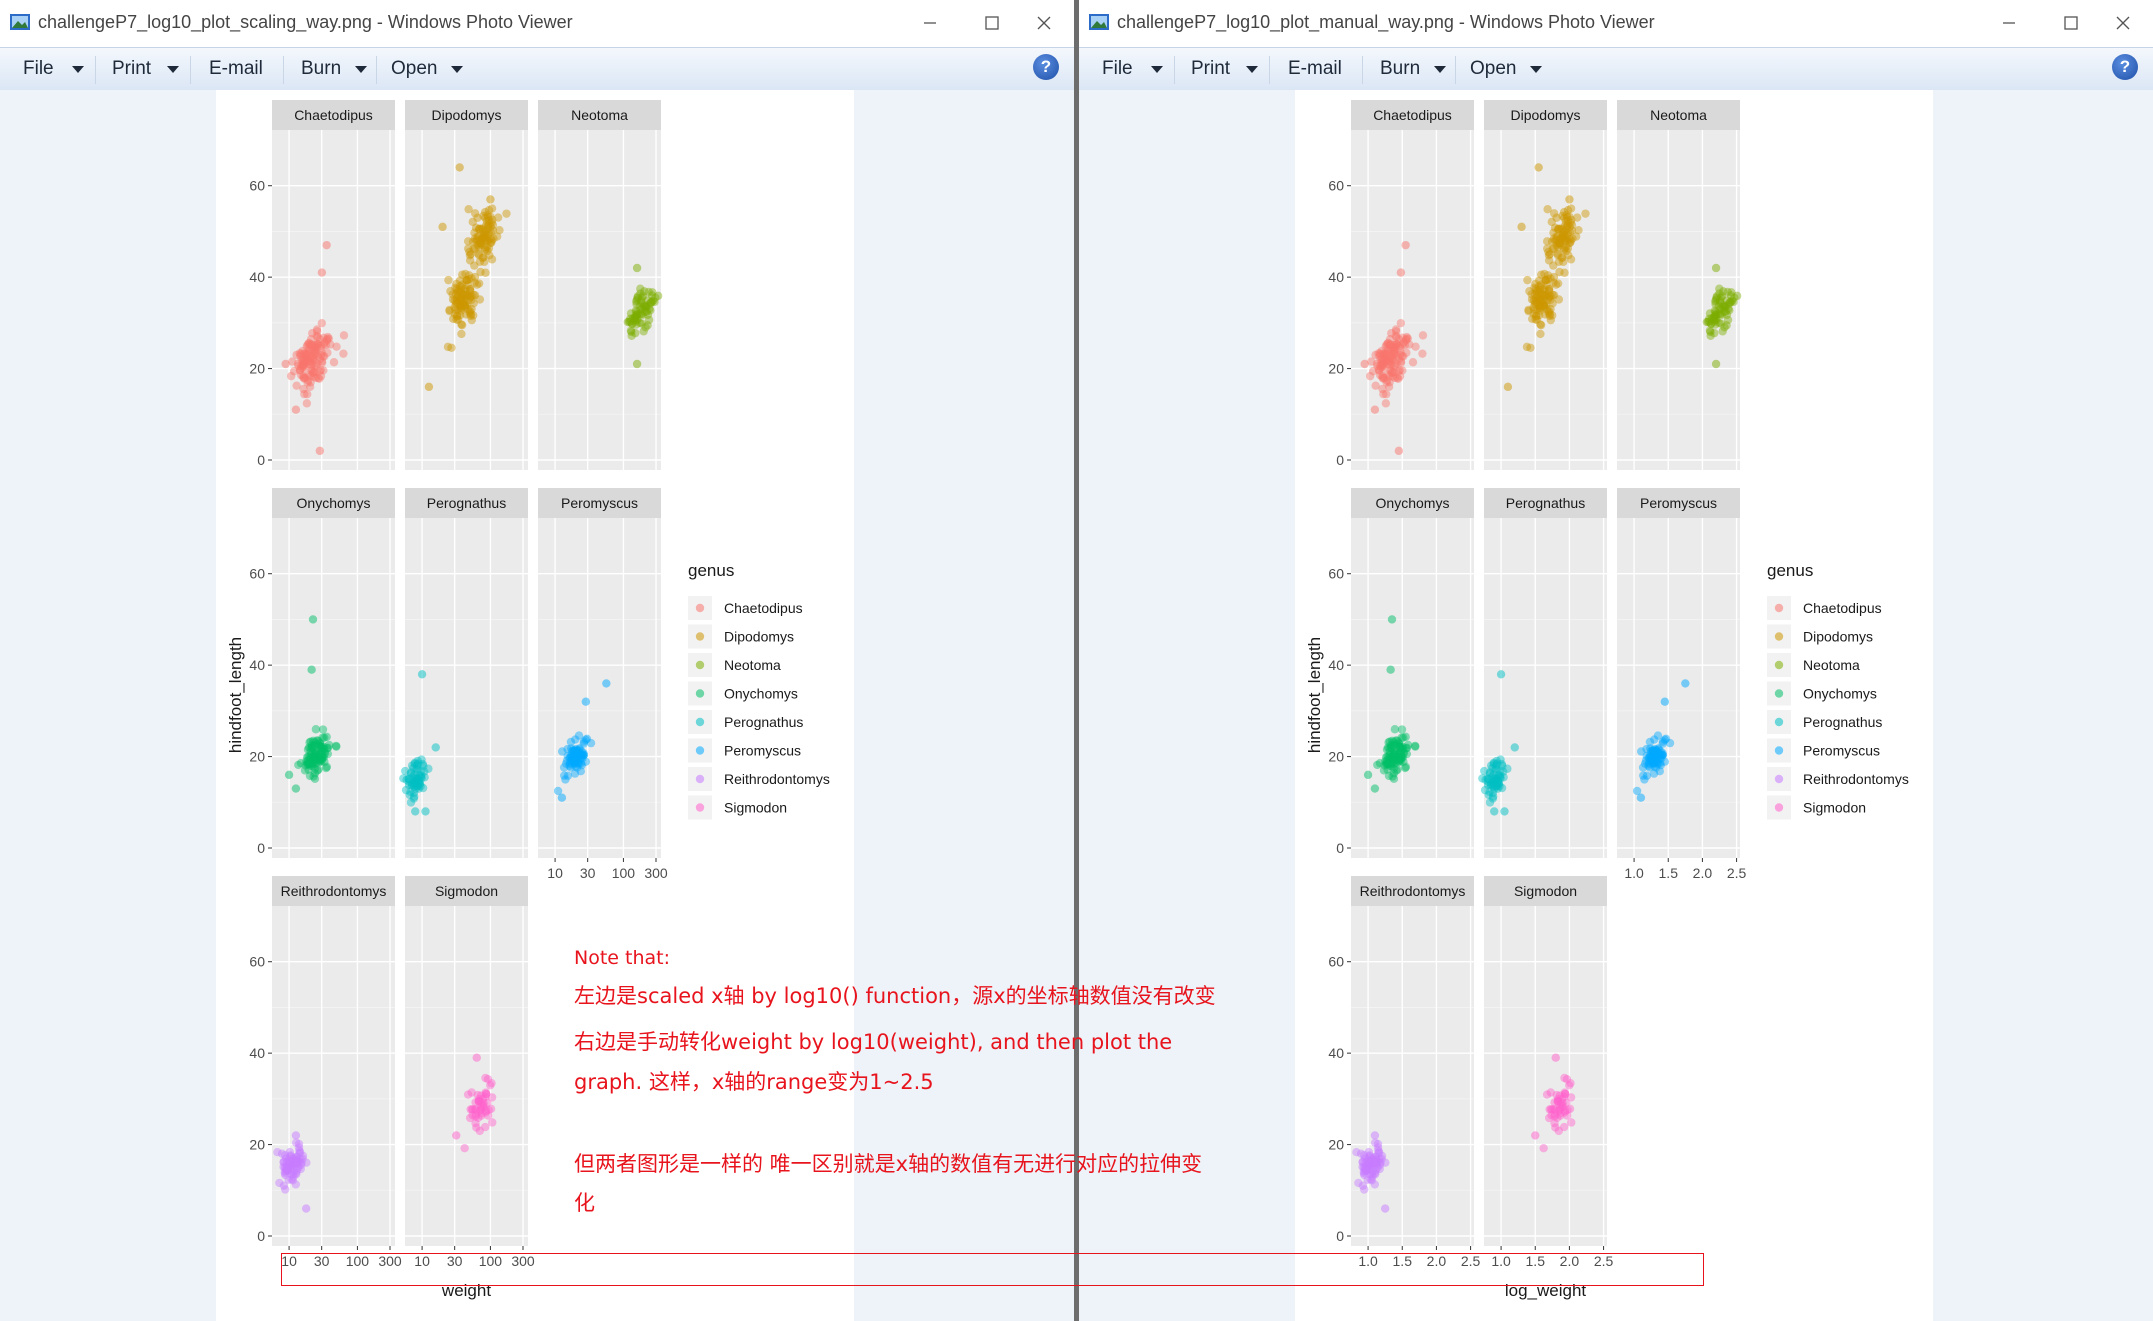  Describe the element at coordinates (1545, 115) in the screenshot. I see `facet-label: Dipodomys` at that location.